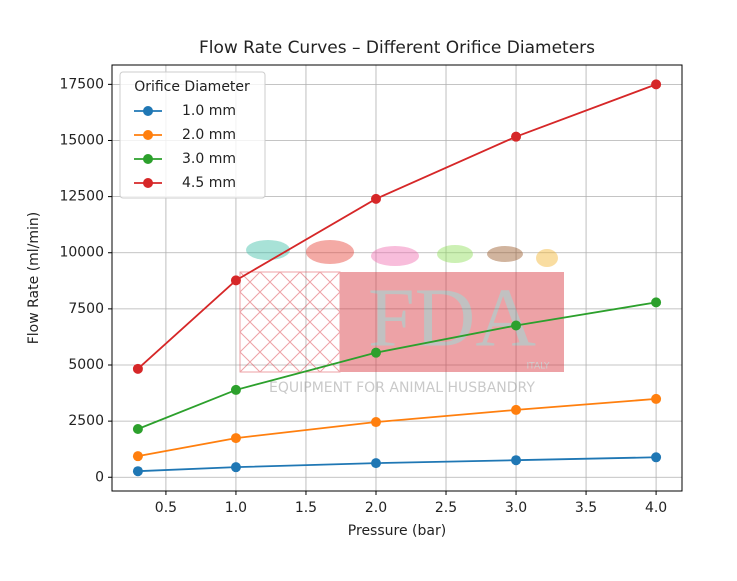 The image size is (737, 581). What do you see at coordinates (209, 111) in the screenshot?
I see `legend-label: 1.0 mm` at bounding box center [209, 111].